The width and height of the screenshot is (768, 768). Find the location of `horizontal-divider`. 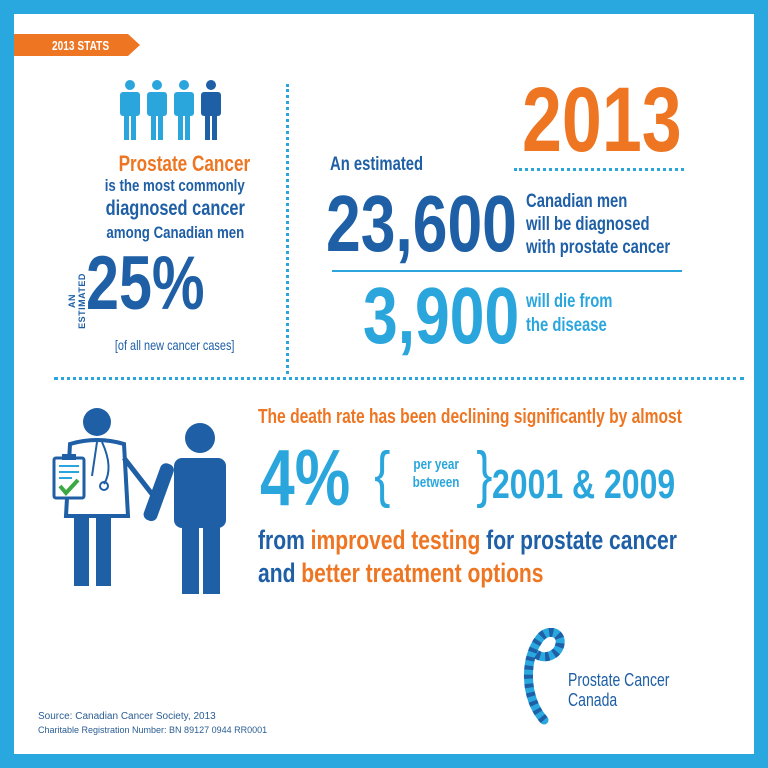

horizontal-divider is located at coordinates (399, 378).